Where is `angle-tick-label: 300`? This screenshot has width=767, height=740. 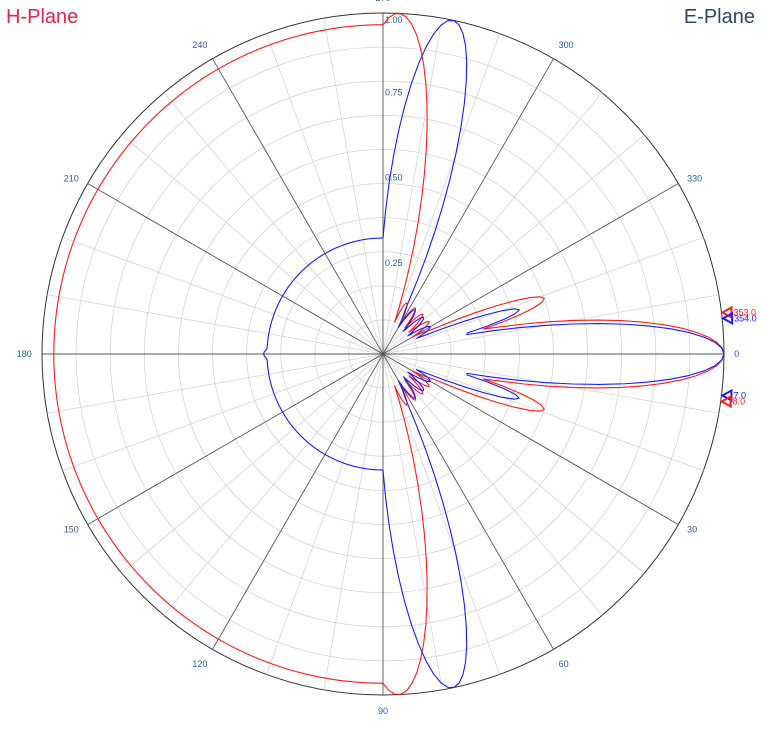
angle-tick-label: 300 is located at coordinates (566, 45).